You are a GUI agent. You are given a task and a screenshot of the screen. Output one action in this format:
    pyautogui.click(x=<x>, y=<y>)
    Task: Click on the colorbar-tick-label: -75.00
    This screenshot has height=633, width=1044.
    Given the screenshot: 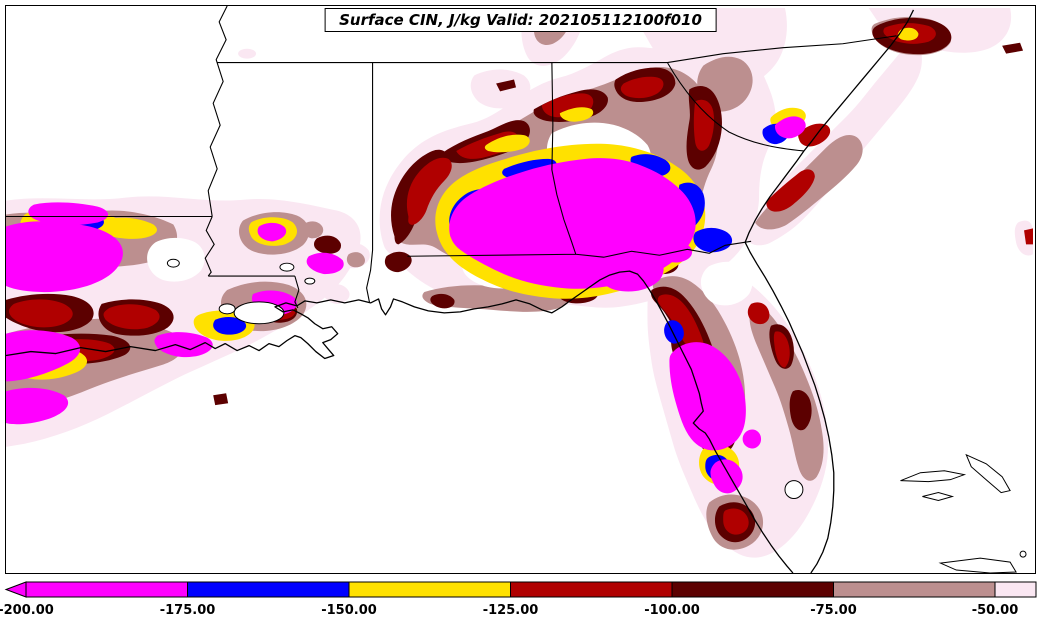 What is the action you would take?
    pyautogui.click(x=833, y=610)
    